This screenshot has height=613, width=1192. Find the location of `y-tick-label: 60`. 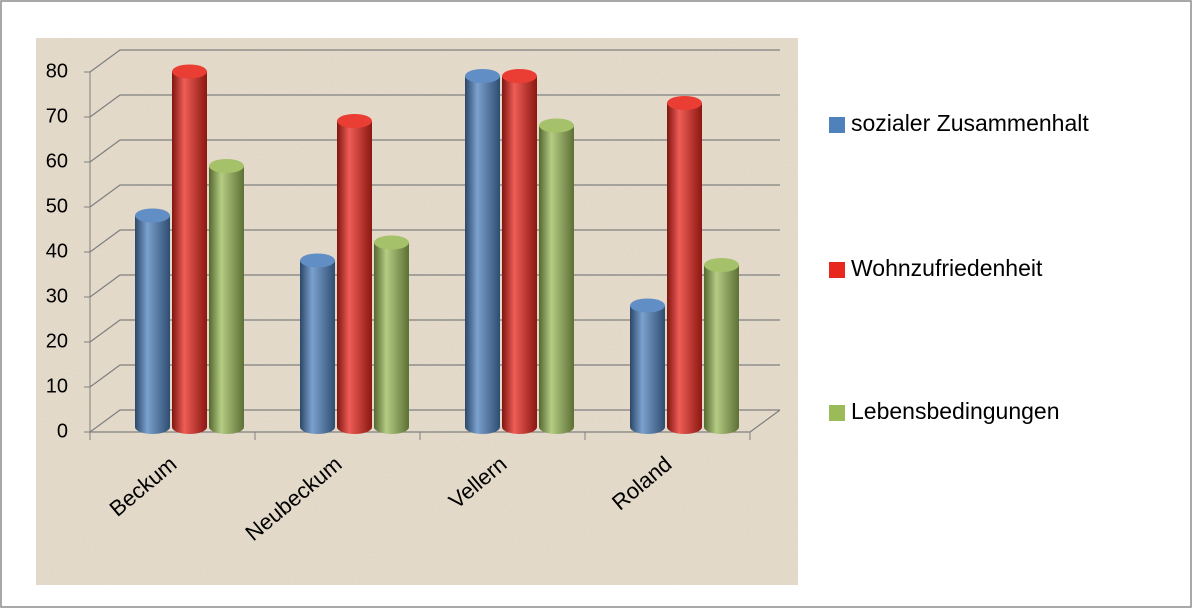

y-tick-label: 60 is located at coordinates (57, 161).